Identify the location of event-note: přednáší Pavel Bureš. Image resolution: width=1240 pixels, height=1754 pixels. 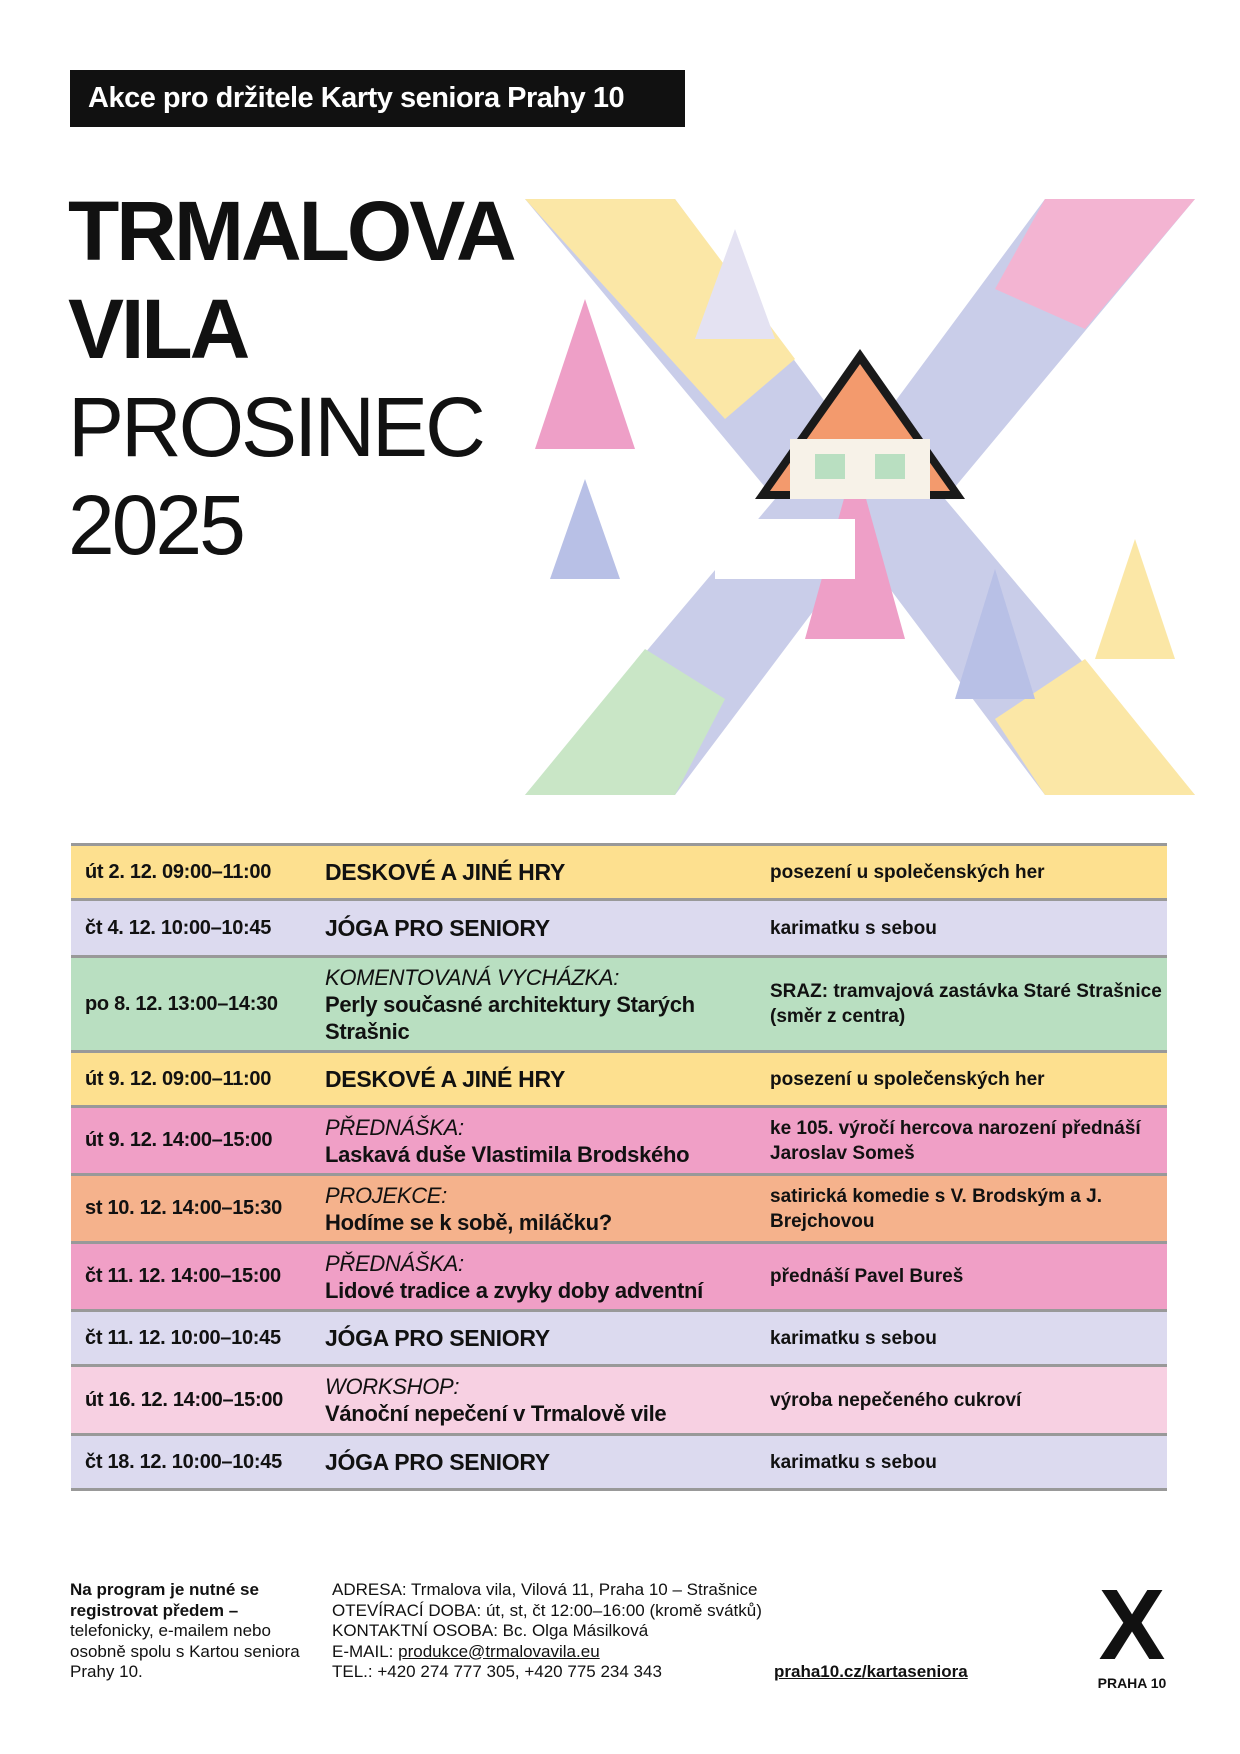
(867, 1276).